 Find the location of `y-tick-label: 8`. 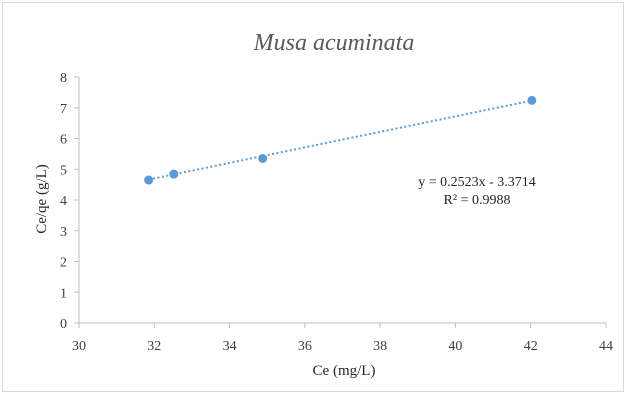

y-tick-label: 8 is located at coordinates (63, 78).